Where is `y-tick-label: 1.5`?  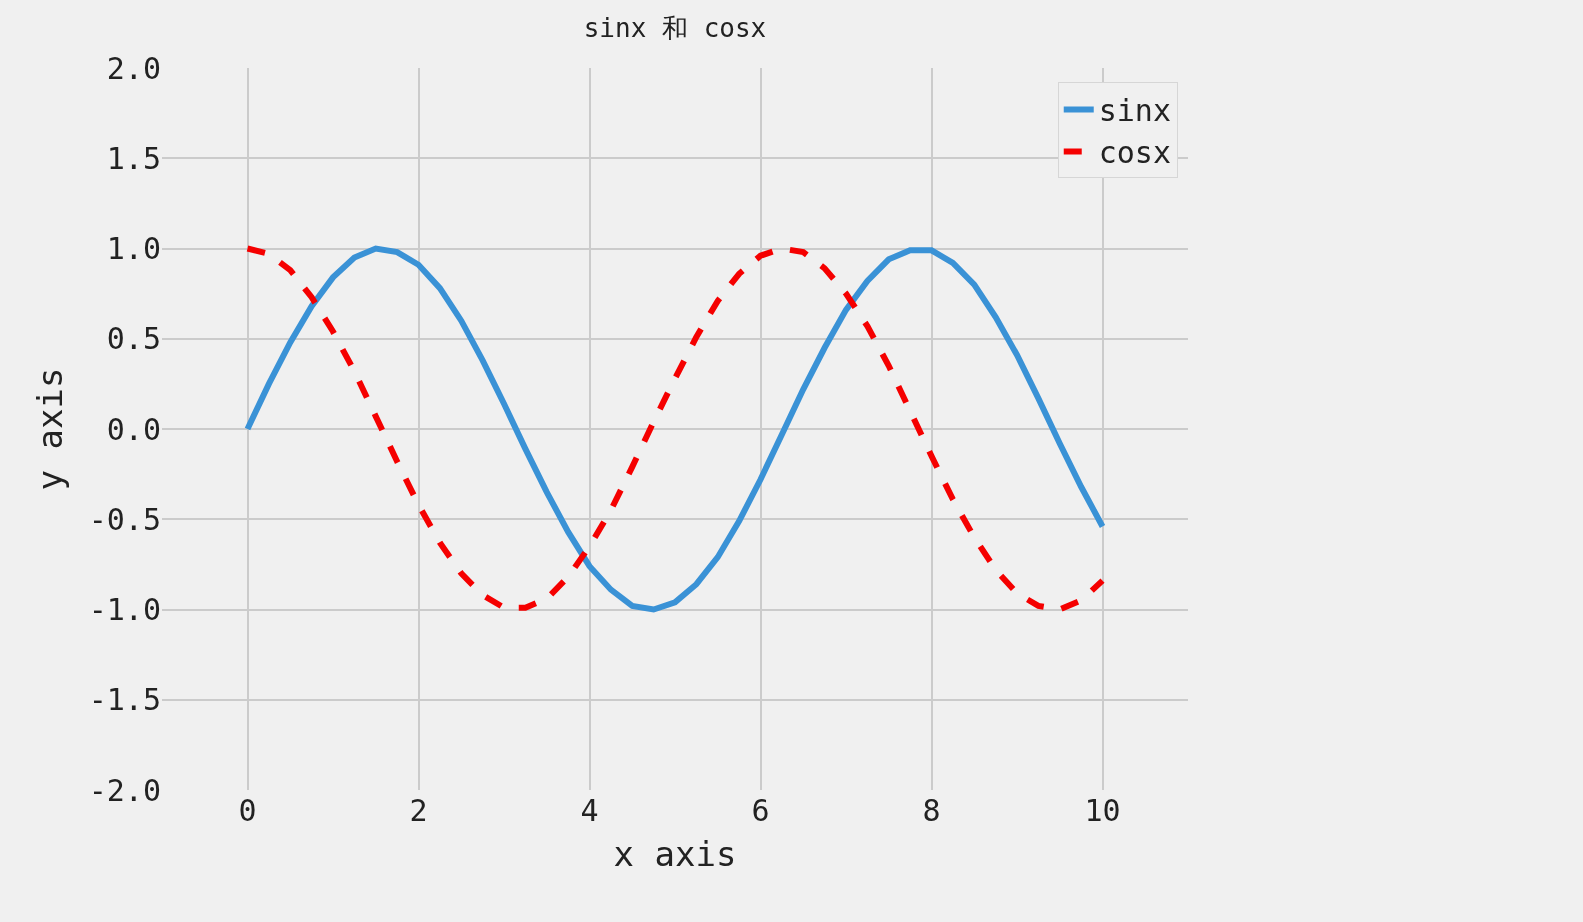 y-tick-label: 1.5 is located at coordinates (133, 158).